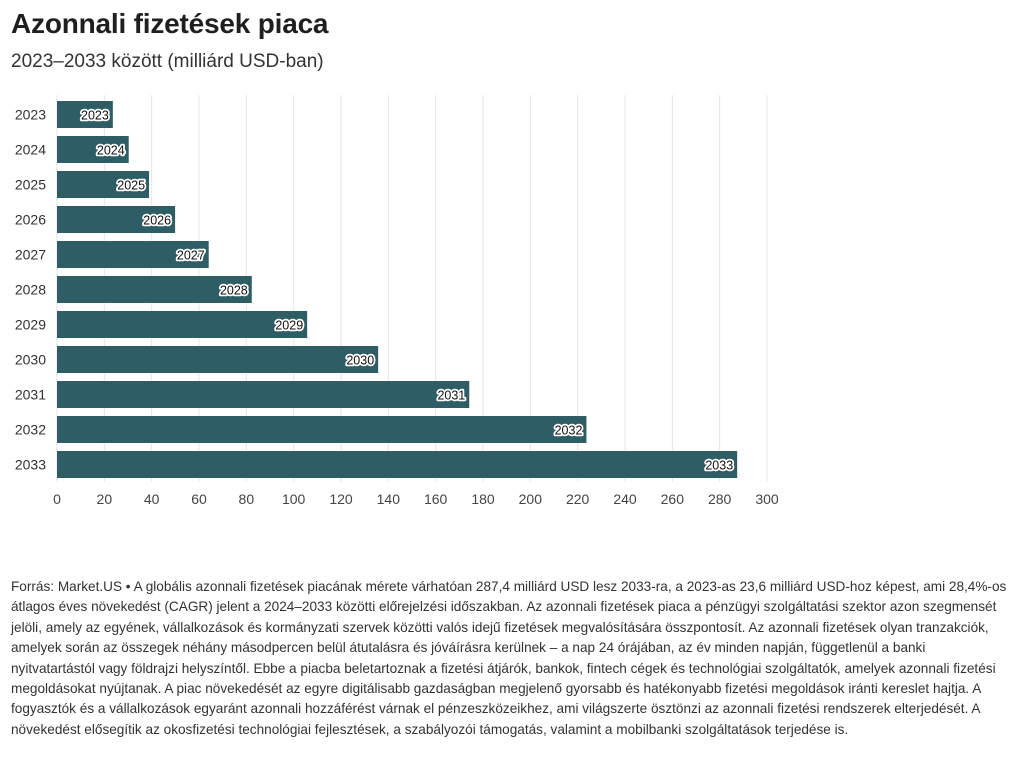 The width and height of the screenshot is (1024, 758). I want to click on y-category-label: 2025, so click(30, 185).